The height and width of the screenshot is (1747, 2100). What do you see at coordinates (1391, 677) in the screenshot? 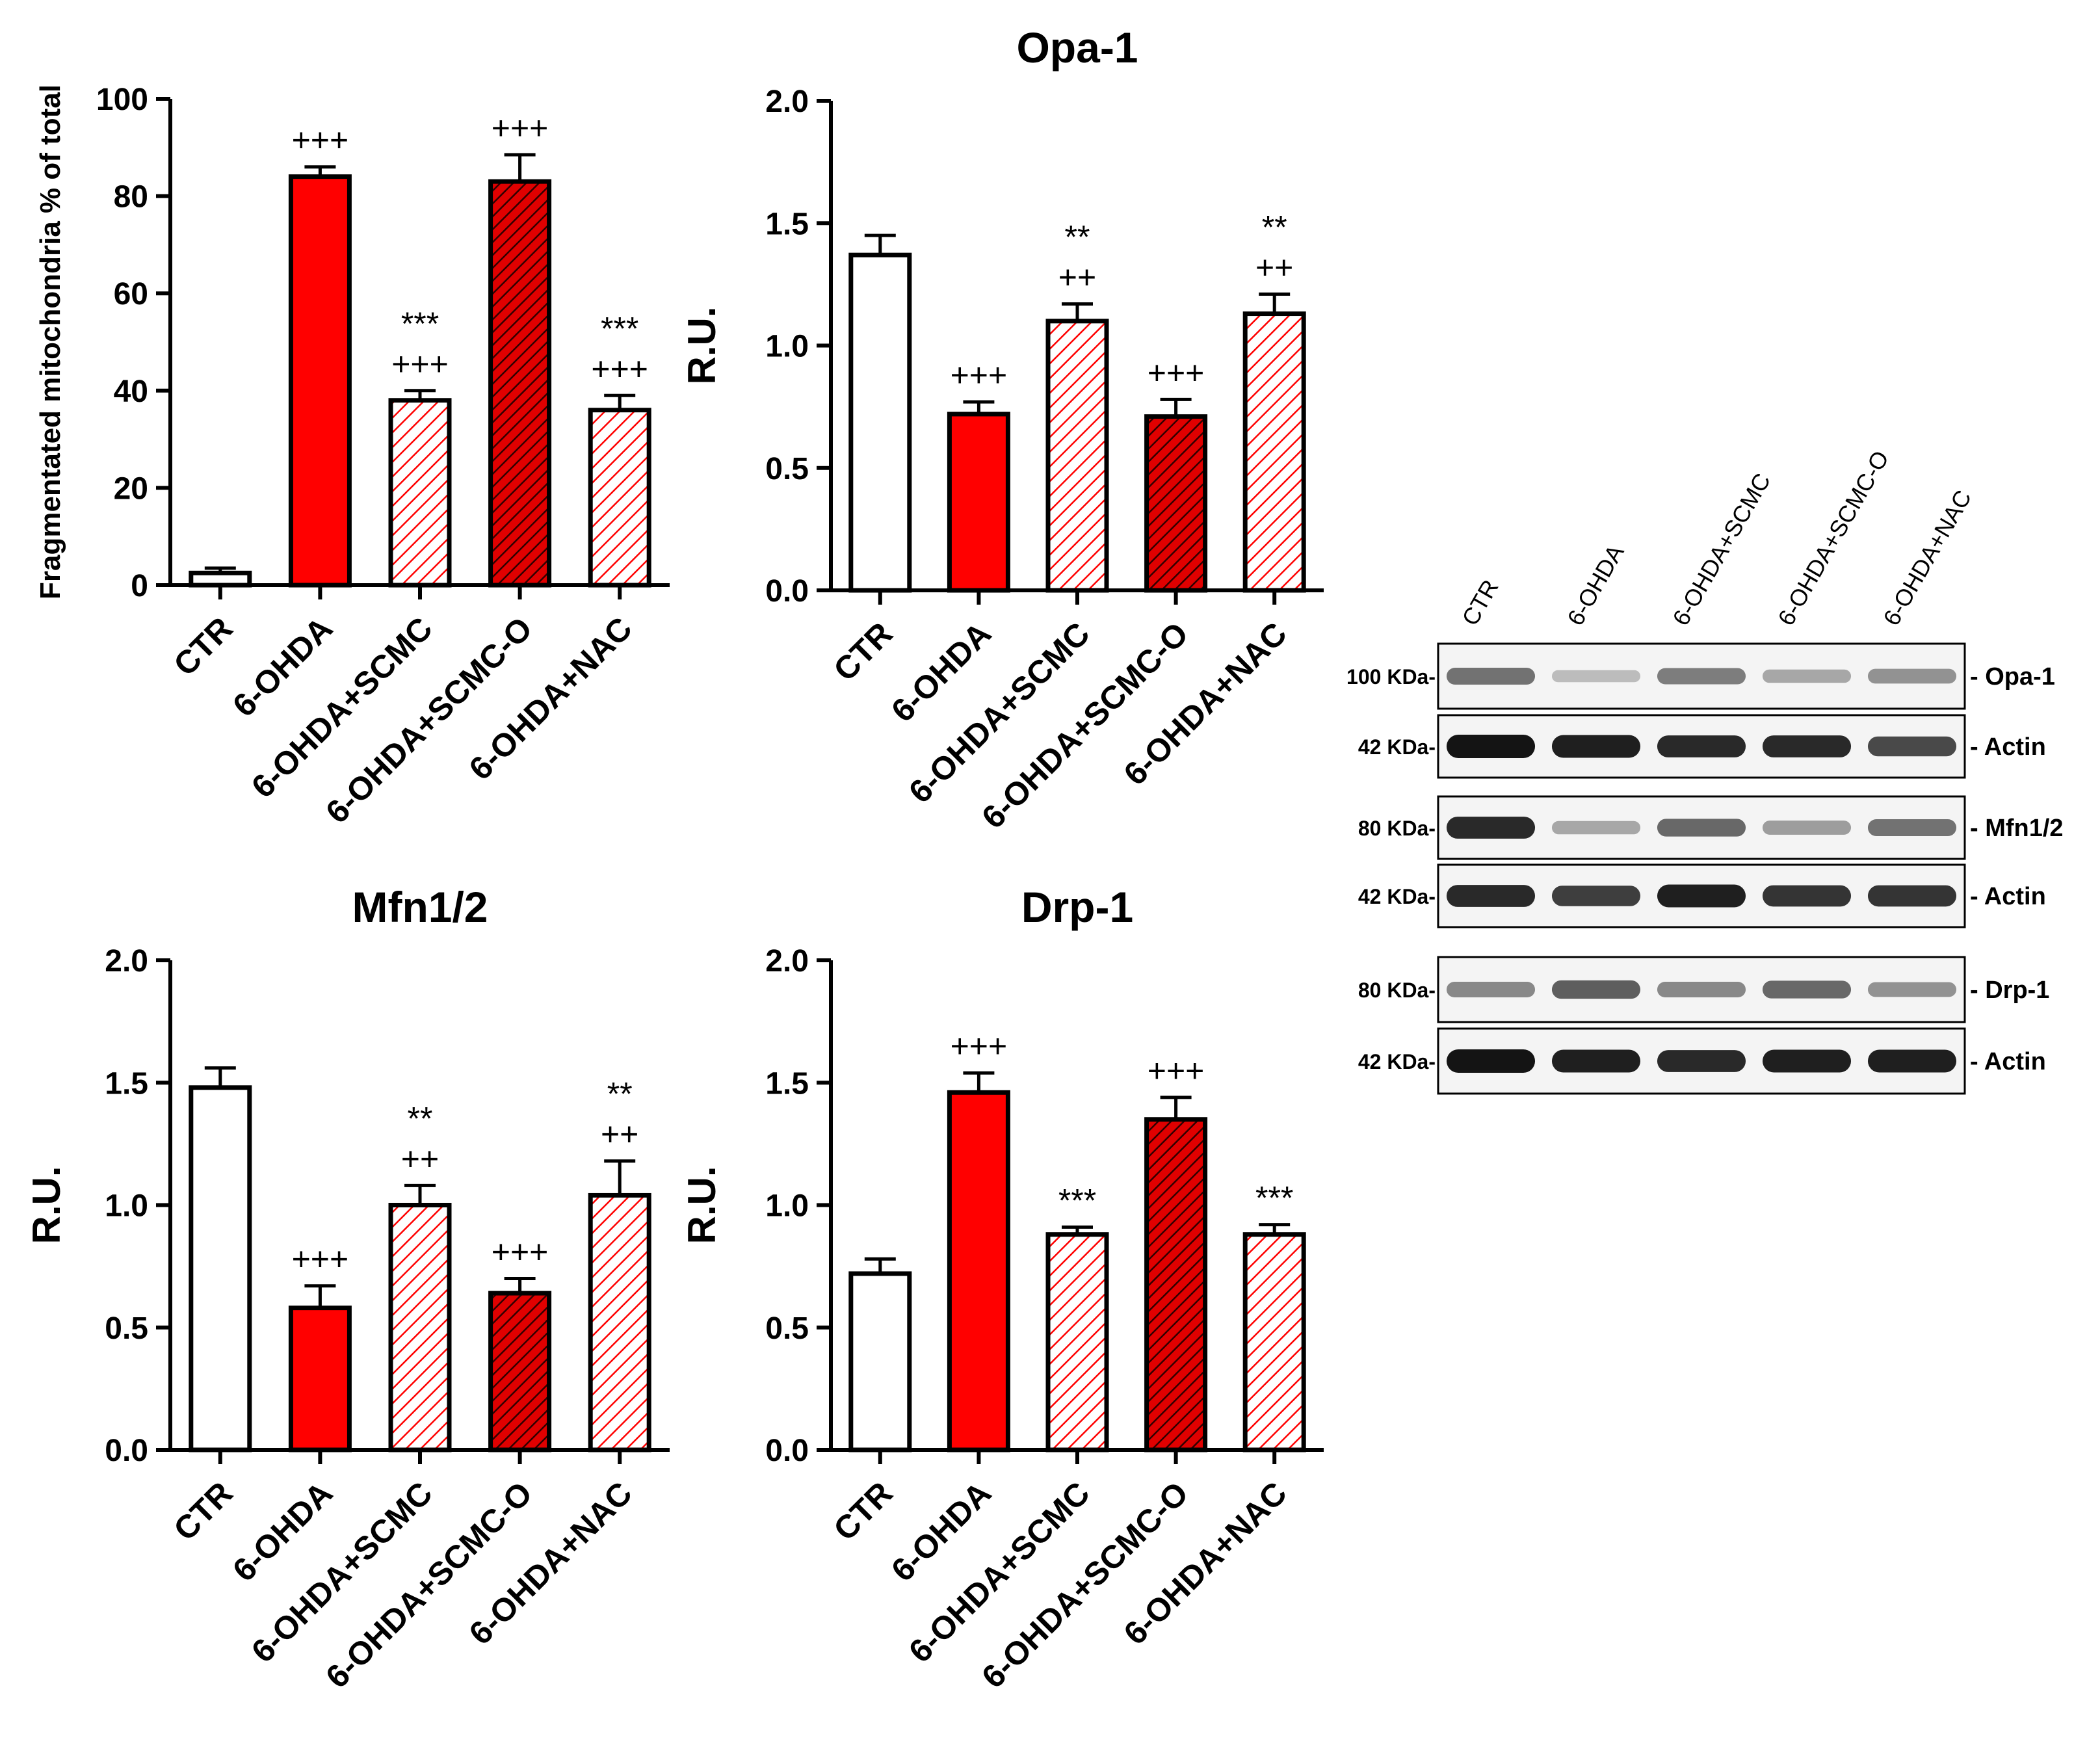
I see `molecular-weight-marker: 100 KDa-` at bounding box center [1391, 677].